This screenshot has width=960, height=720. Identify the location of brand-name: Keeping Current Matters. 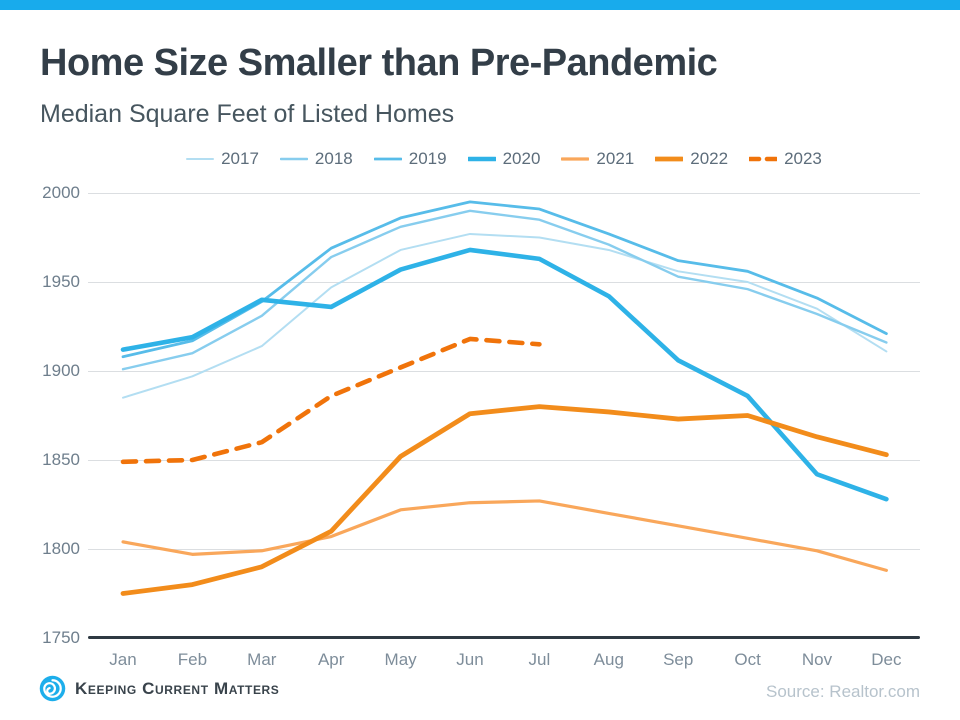
(177, 688).